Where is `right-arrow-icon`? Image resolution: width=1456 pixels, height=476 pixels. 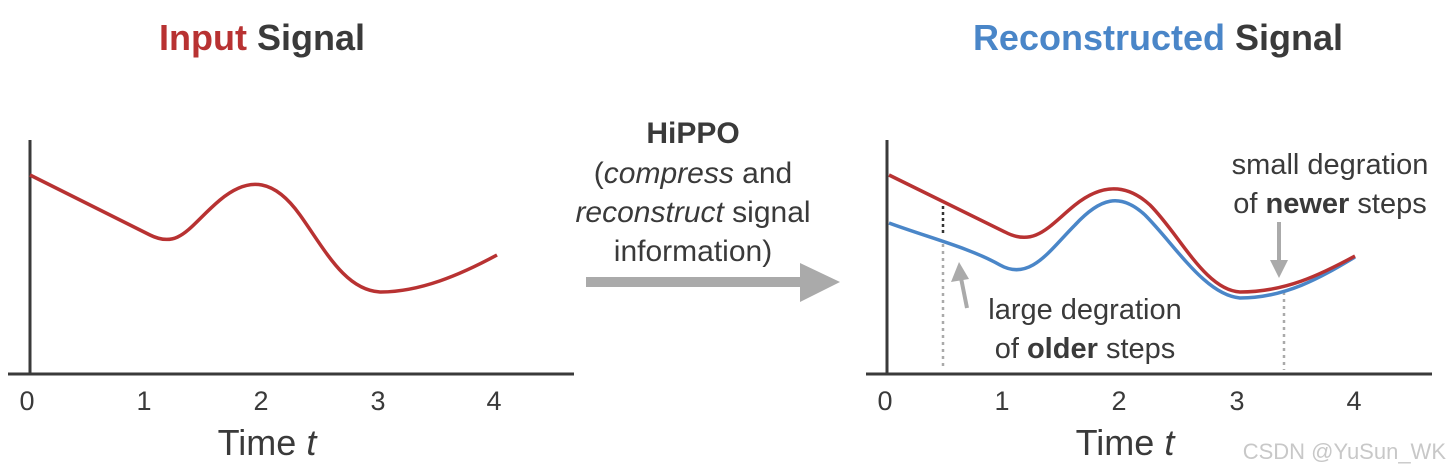
right-arrow-icon is located at coordinates (713, 282).